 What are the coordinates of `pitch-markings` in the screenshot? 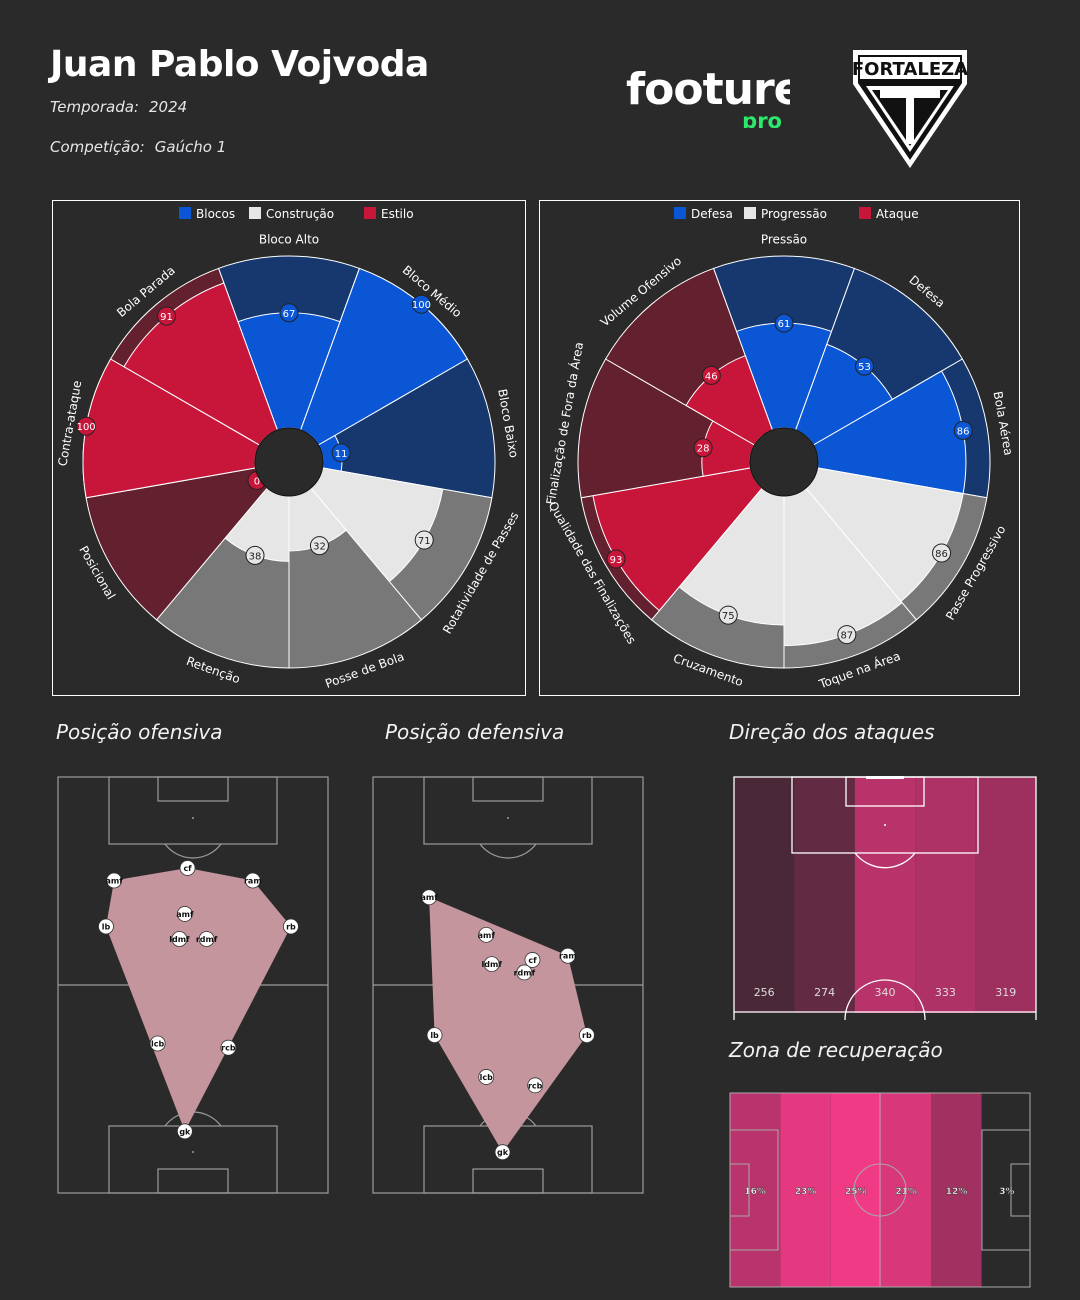 It's located at (508, 985).